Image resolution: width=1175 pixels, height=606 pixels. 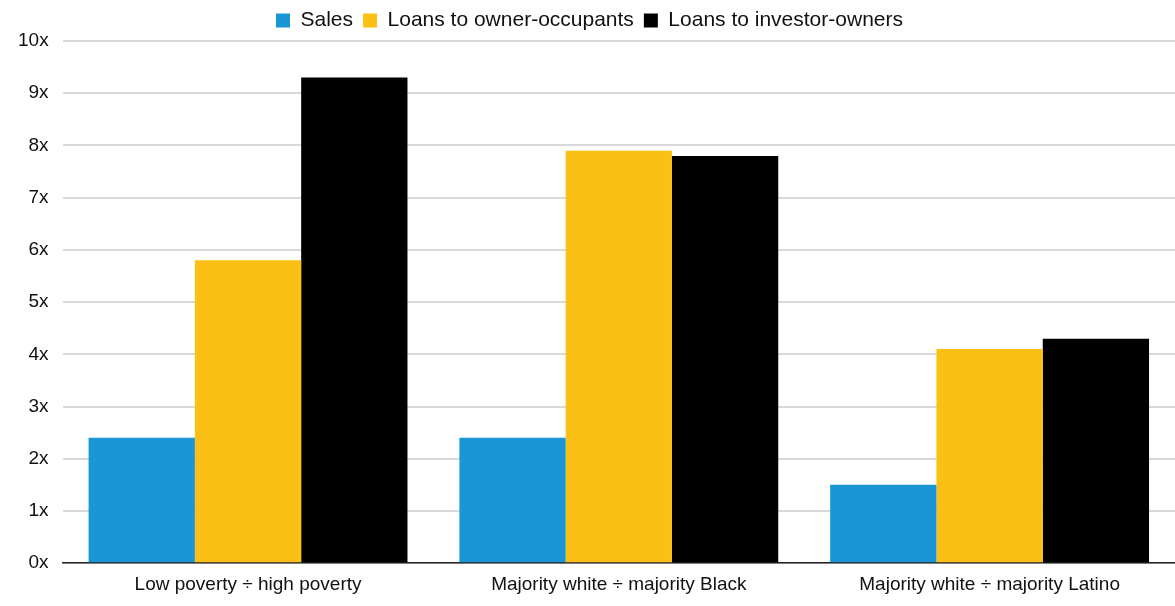 I want to click on y-tick-label: 7x, so click(x=39, y=196).